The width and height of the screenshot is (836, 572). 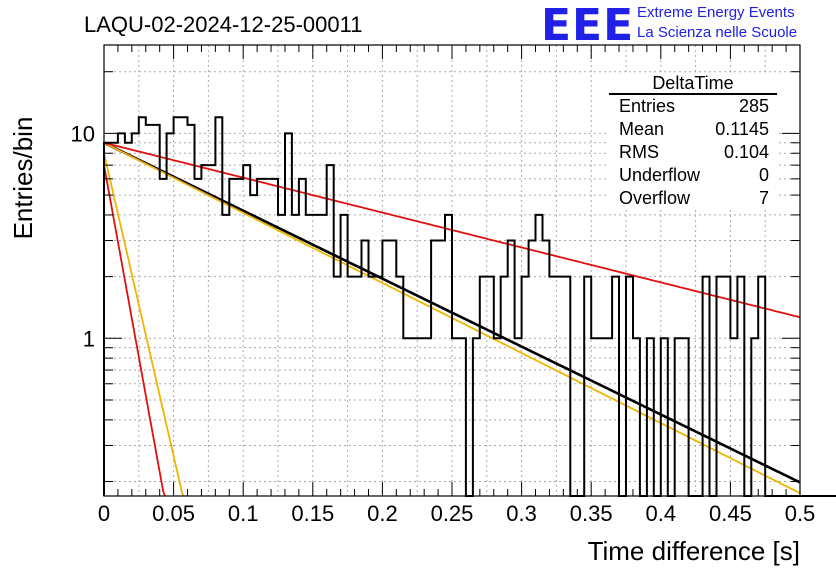 I want to click on stats-row-rms: RMS 0.104, so click(x=693, y=152).